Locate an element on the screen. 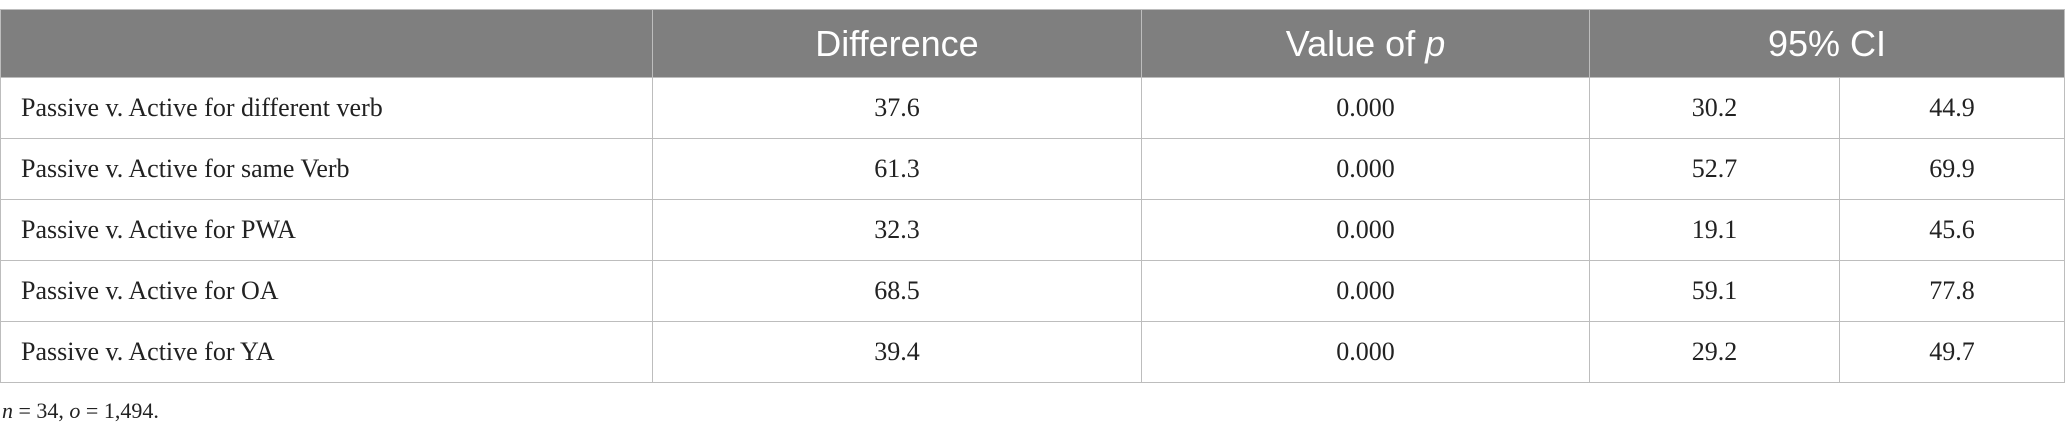  row-label: Passive v. Active for OA is located at coordinates (326, 291).